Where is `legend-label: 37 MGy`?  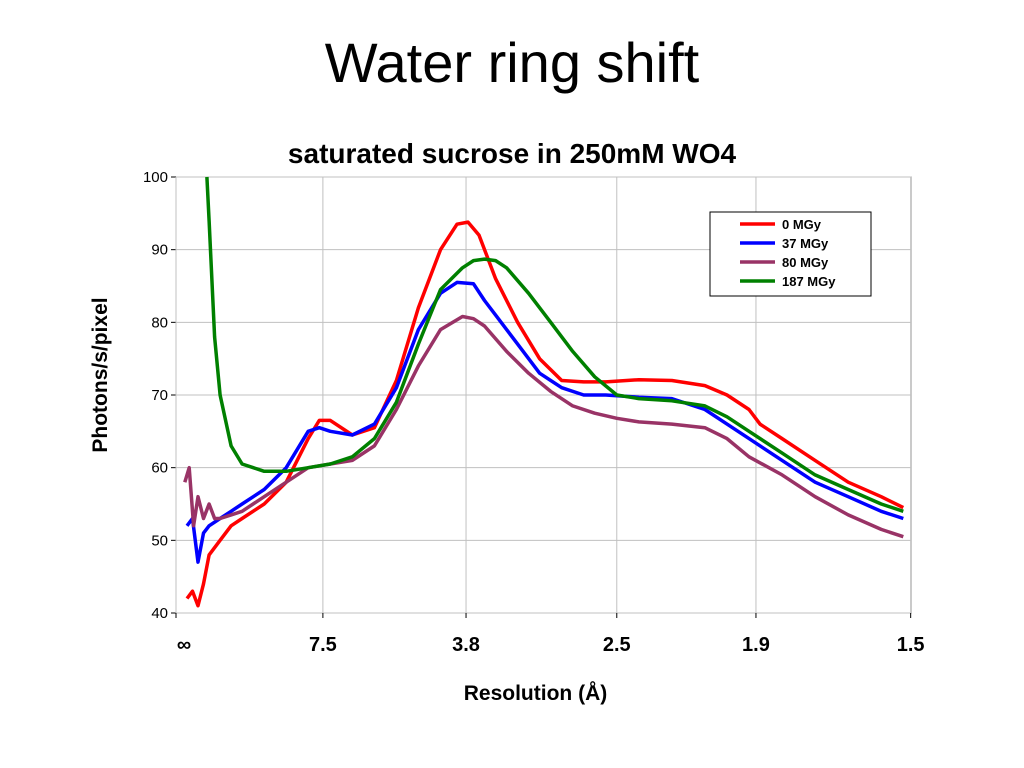
legend-label: 37 MGy is located at coordinates (805, 243).